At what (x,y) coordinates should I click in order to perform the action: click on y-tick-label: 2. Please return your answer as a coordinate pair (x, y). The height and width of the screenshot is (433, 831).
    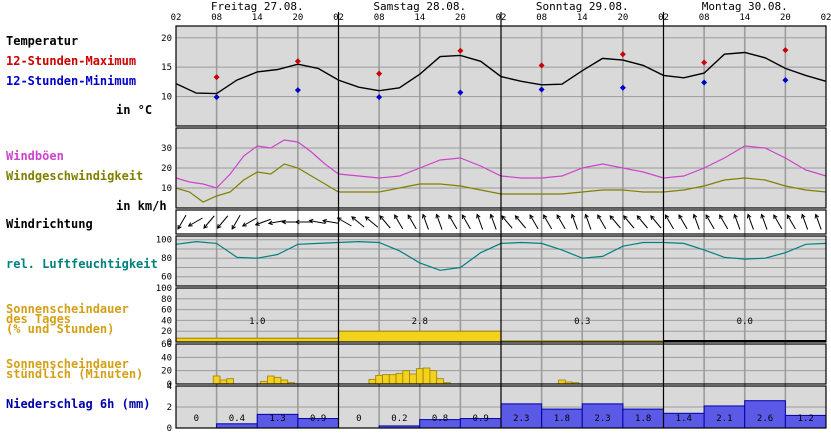
    Looking at the image, I should click on (169, 408).